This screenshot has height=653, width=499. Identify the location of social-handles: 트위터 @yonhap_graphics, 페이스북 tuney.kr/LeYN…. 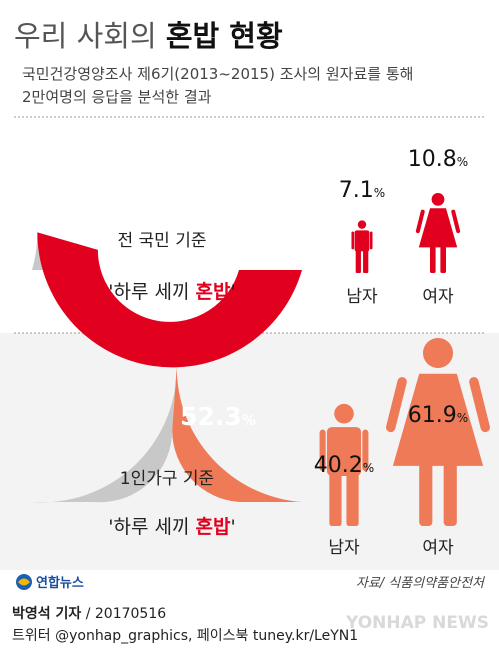
(185, 636).